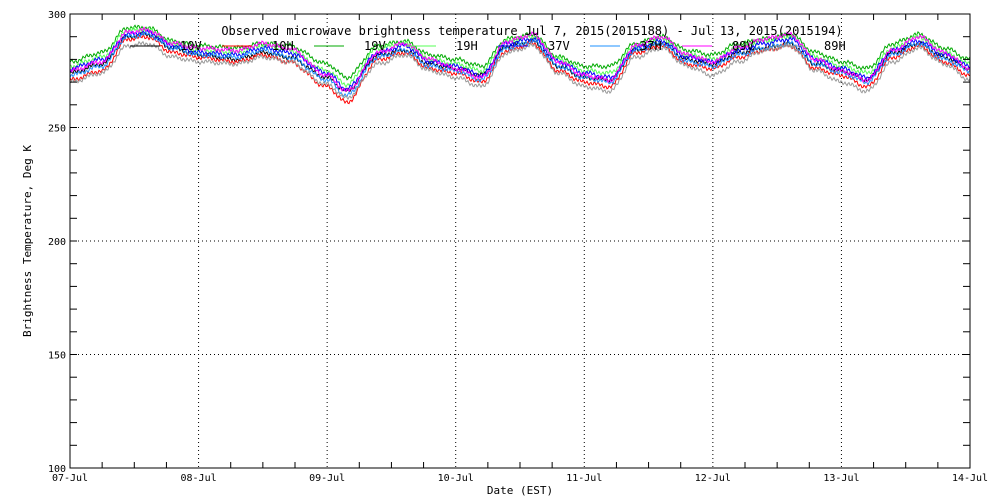 The height and width of the screenshot is (500, 1000). Describe the element at coordinates (191, 46) in the screenshot. I see `legend-label-10v: 10V` at that location.